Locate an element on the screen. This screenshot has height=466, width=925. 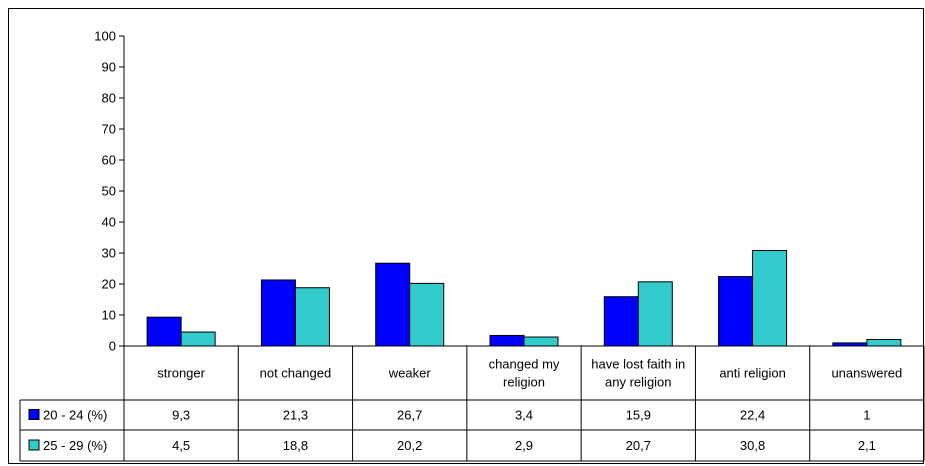
table-value-label: 20,7 is located at coordinates (638, 445).